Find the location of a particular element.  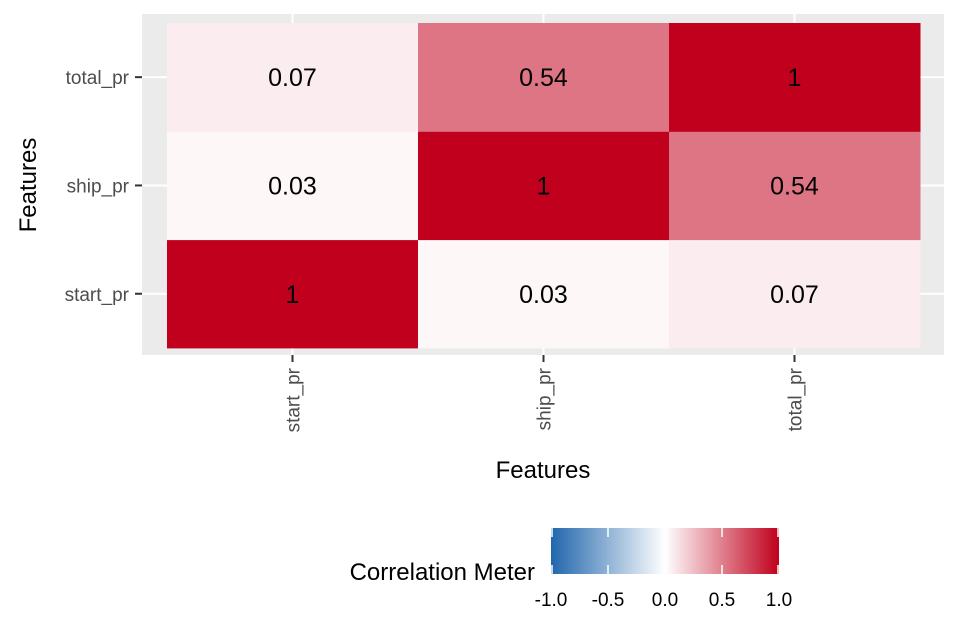

legend-tick-label: -0.5 is located at coordinates (608, 600).